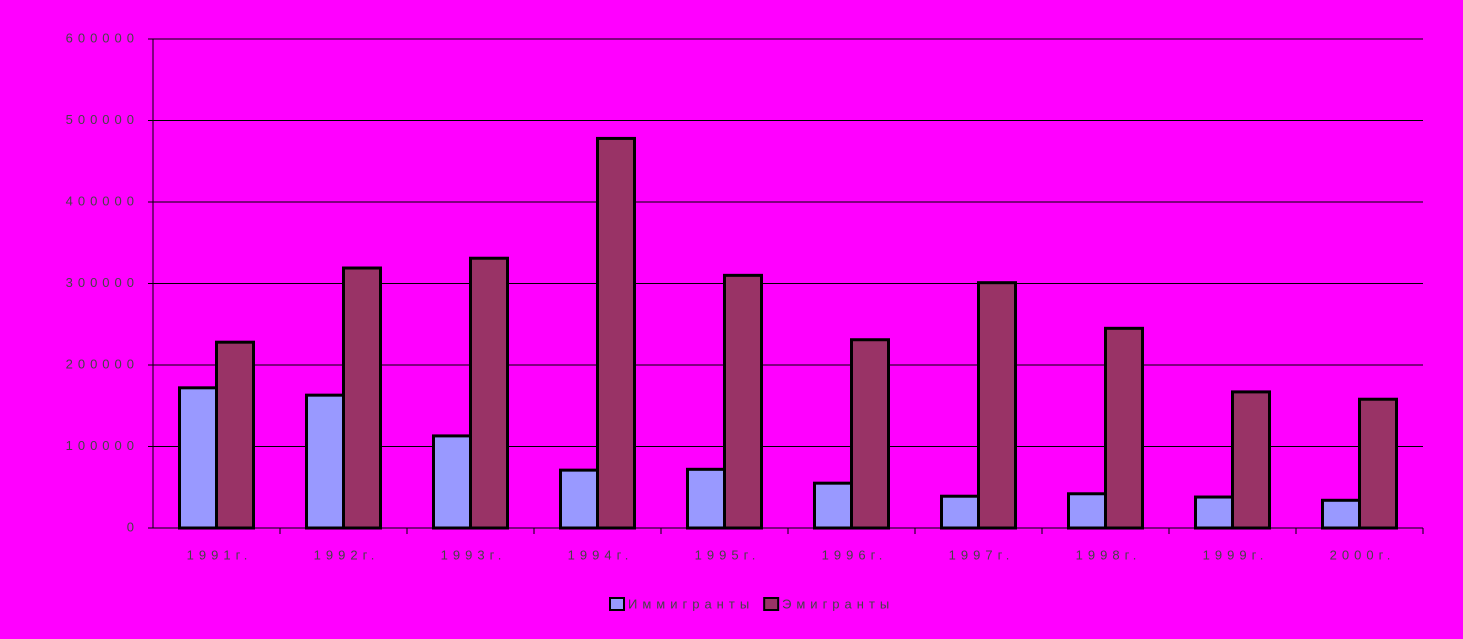 This screenshot has height=639, width=1463. I want to click on legend-label: Эмигранты, so click(838, 603).